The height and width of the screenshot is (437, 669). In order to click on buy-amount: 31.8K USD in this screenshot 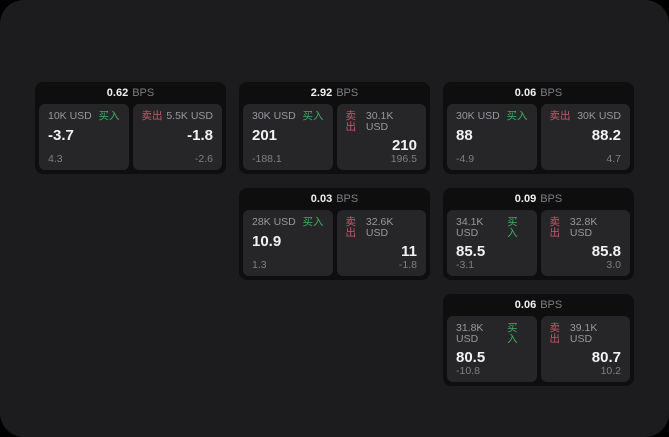, I will do `click(470, 333)`.